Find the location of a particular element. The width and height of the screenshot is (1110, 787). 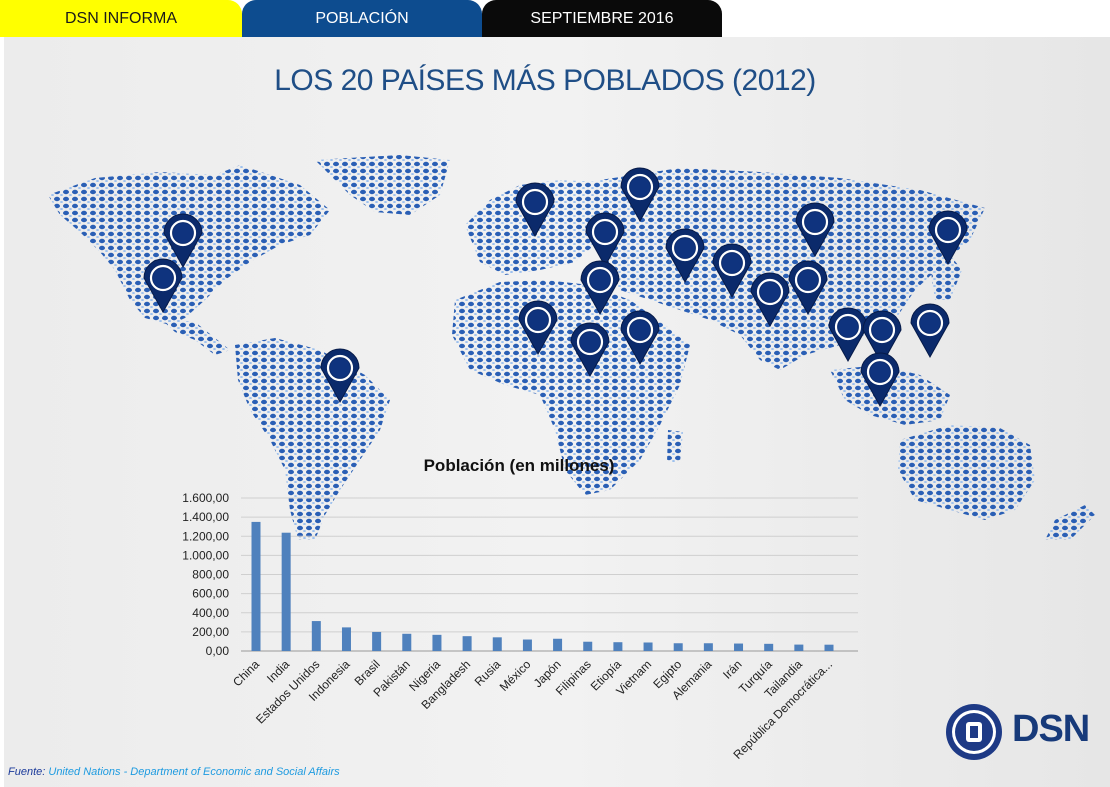

chart-bars is located at coordinates (542, 586).